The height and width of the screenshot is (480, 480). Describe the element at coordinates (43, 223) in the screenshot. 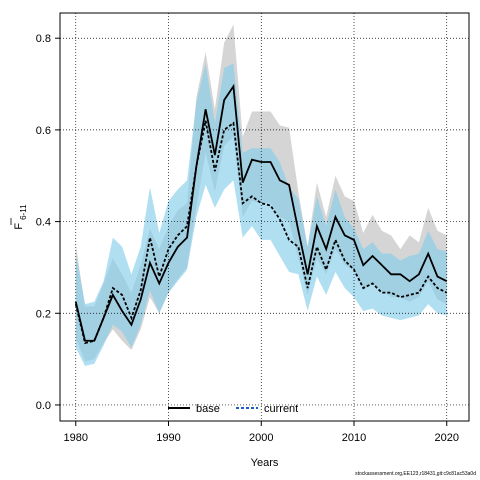

I see `y-tick-label-2: 0.4` at that location.